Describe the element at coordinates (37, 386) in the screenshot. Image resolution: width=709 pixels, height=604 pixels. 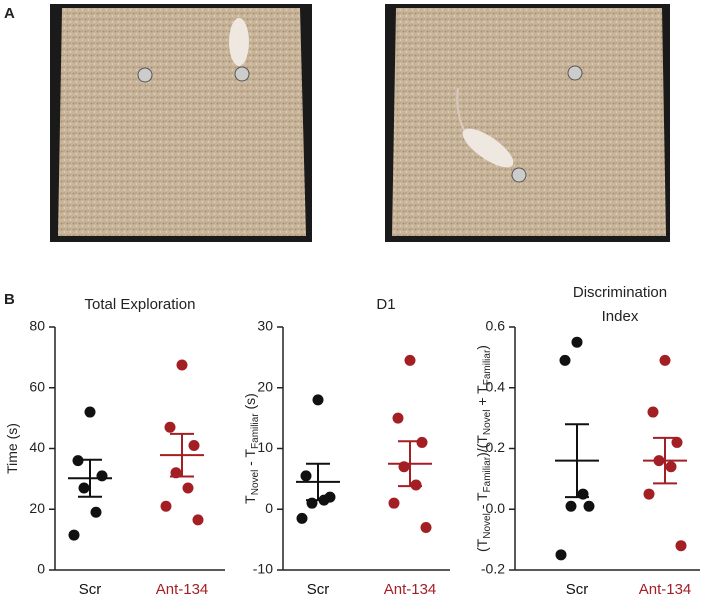
I see `y-tick-label: 60` at that location.